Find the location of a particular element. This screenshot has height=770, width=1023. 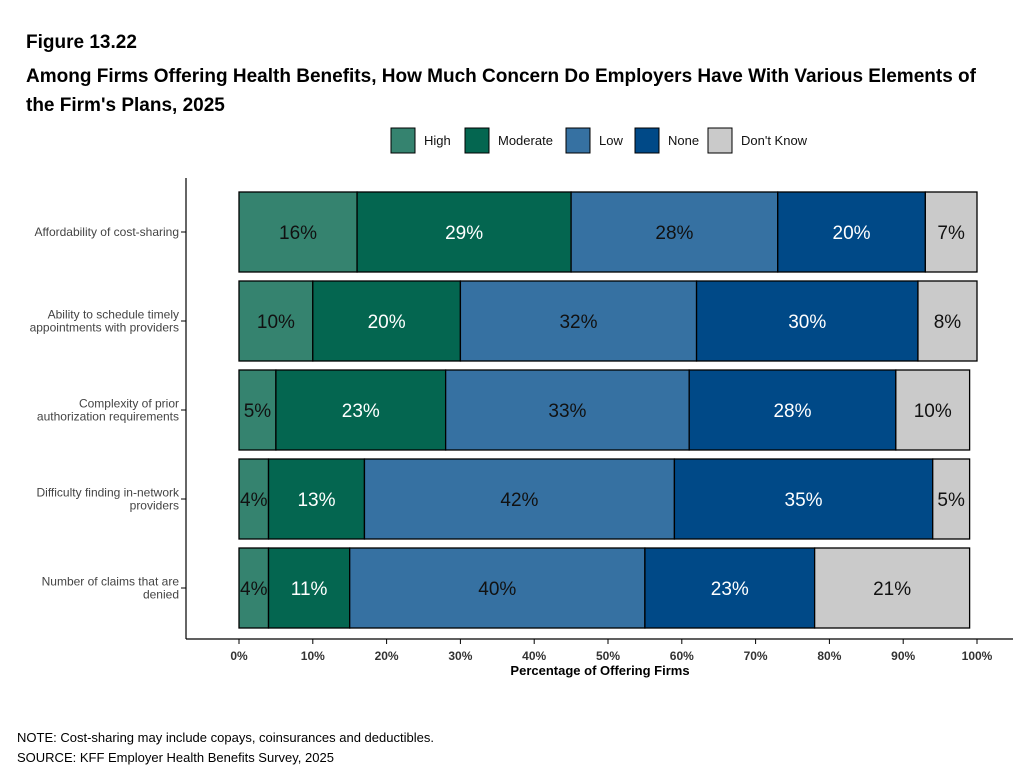

data-label-2-3: 28% is located at coordinates (792, 411).